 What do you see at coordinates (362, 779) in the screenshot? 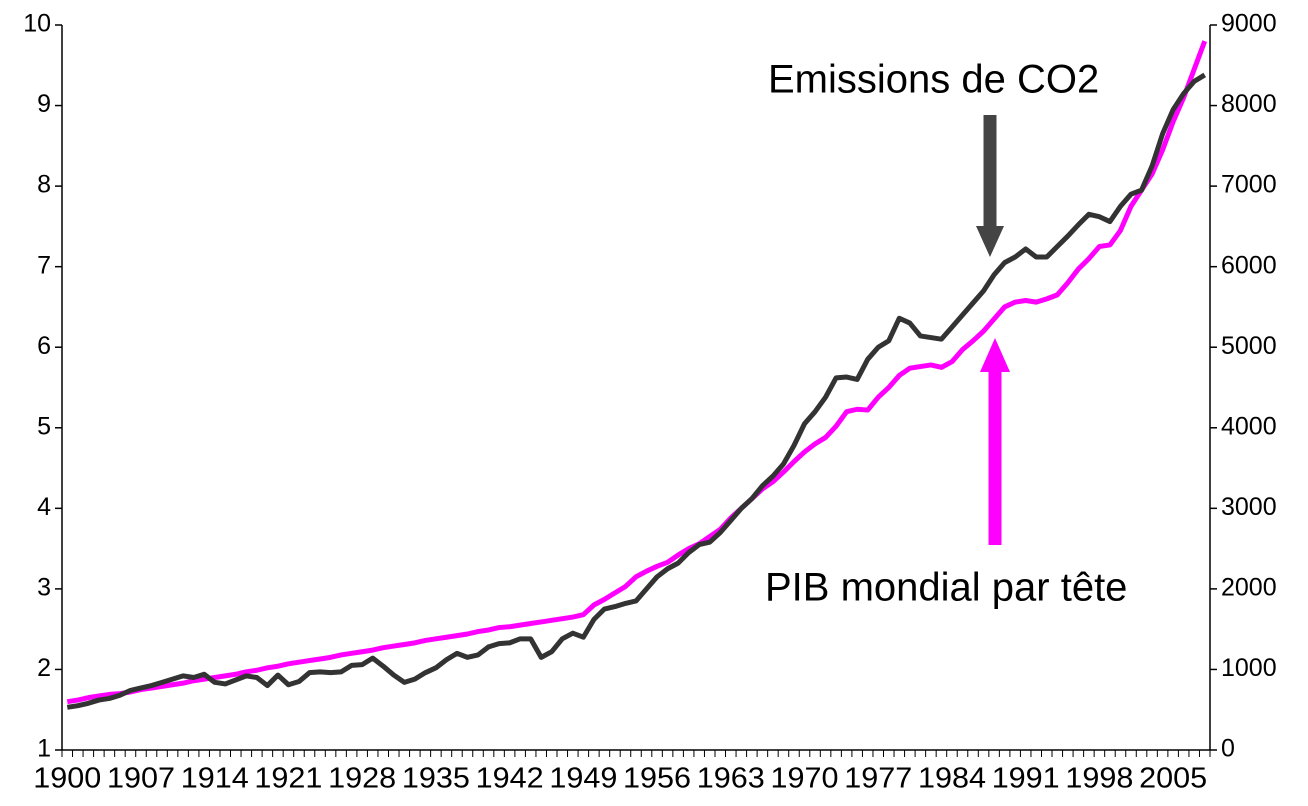
I see `x-tick-label: 1928` at bounding box center [362, 779].